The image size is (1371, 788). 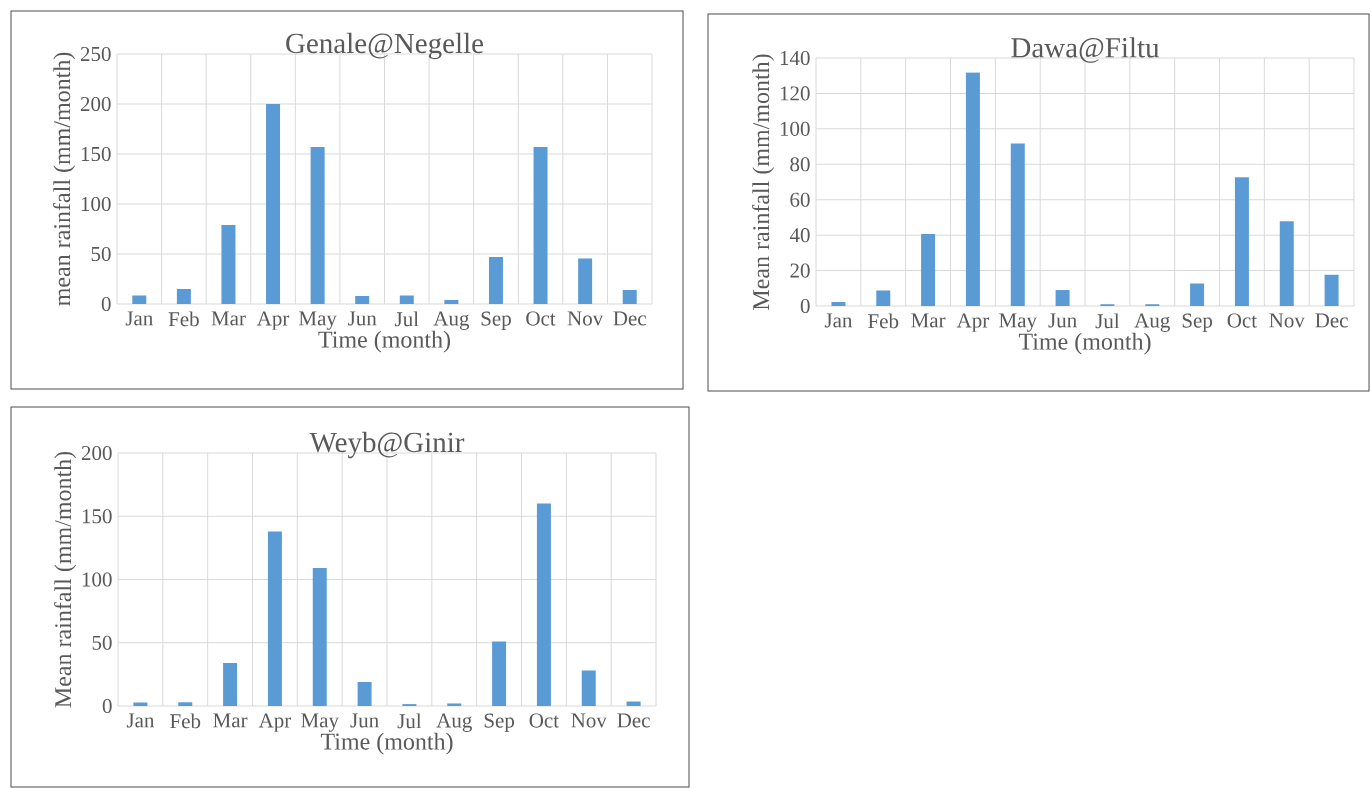 What do you see at coordinates (64, 179) in the screenshot?
I see `y-axis-title: mean rainfall (mm/month)` at bounding box center [64, 179].